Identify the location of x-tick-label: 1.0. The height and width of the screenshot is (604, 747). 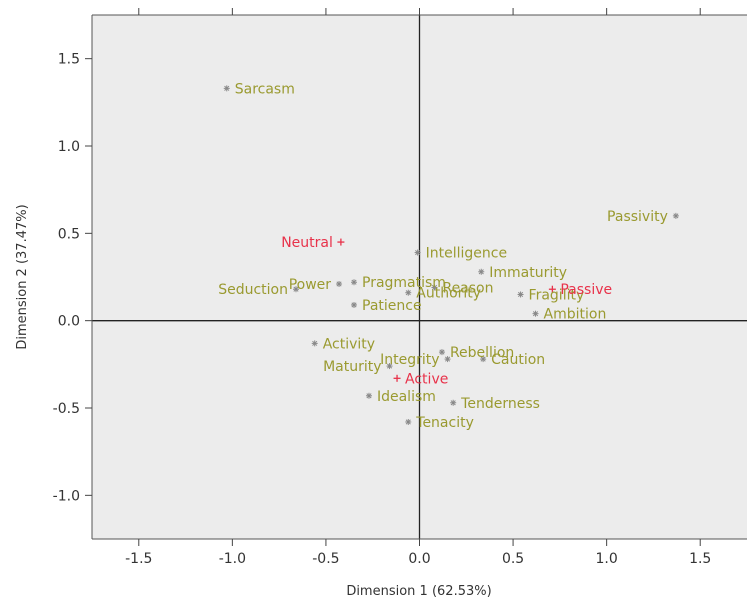
(607, 559).